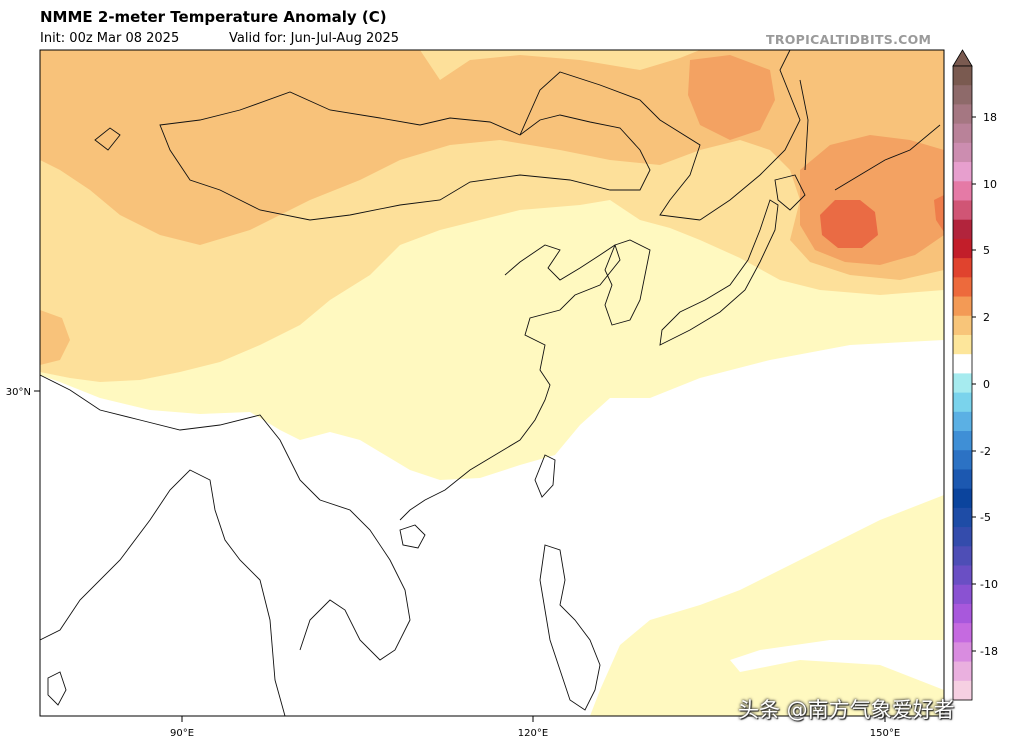 The image size is (1024, 742). Describe the element at coordinates (110, 38) in the screenshot. I see `init-time: Init: 00z Mar 08 2025` at that location.